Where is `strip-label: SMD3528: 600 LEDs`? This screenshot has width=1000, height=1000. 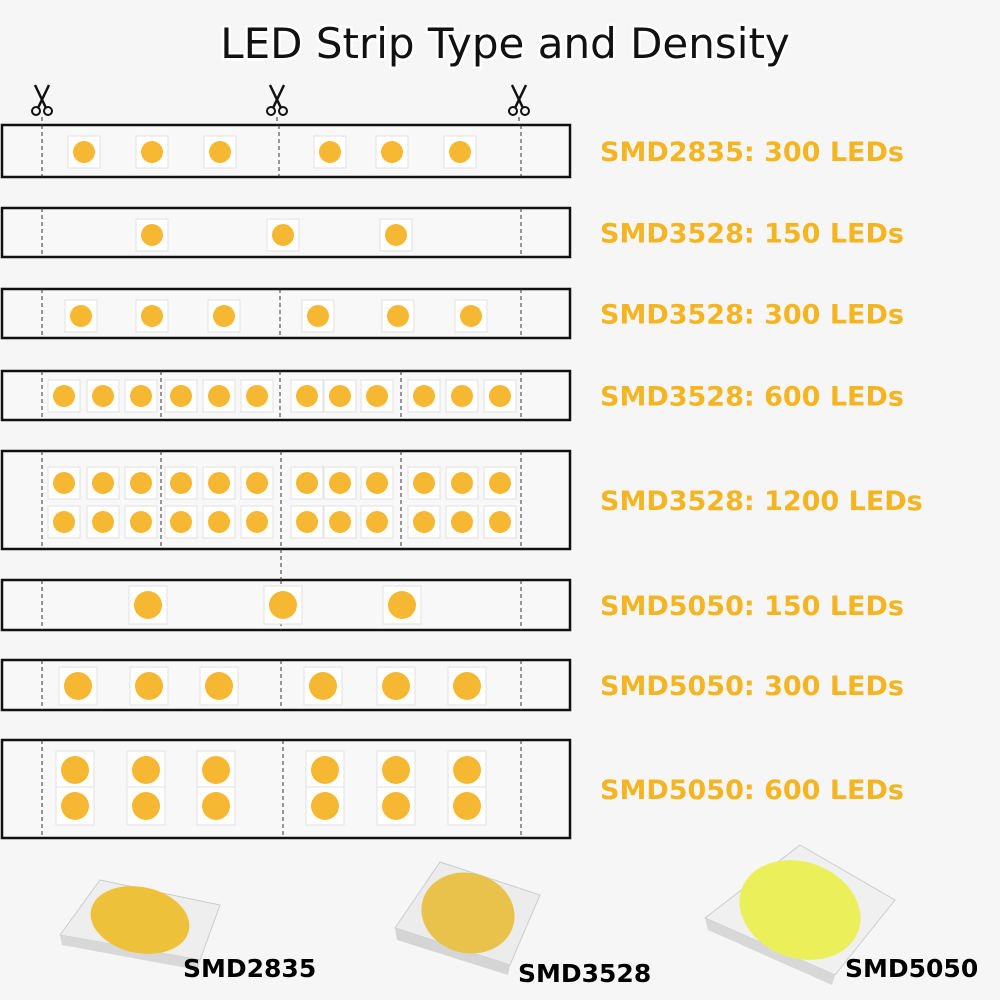
strip-label: SMD3528: 600 LEDs is located at coordinates (752, 397).